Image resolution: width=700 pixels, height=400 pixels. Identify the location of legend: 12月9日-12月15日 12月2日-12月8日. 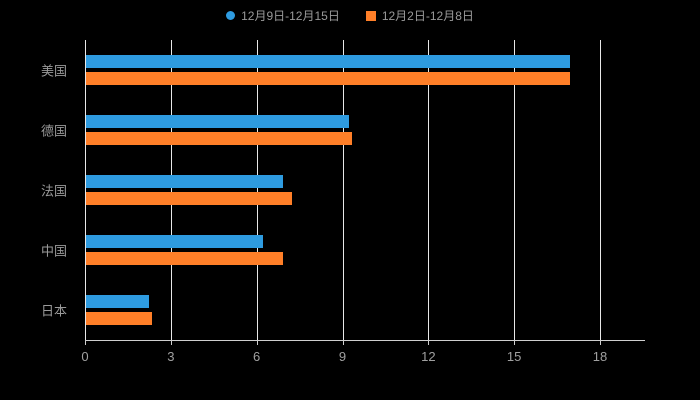
(350, 15).